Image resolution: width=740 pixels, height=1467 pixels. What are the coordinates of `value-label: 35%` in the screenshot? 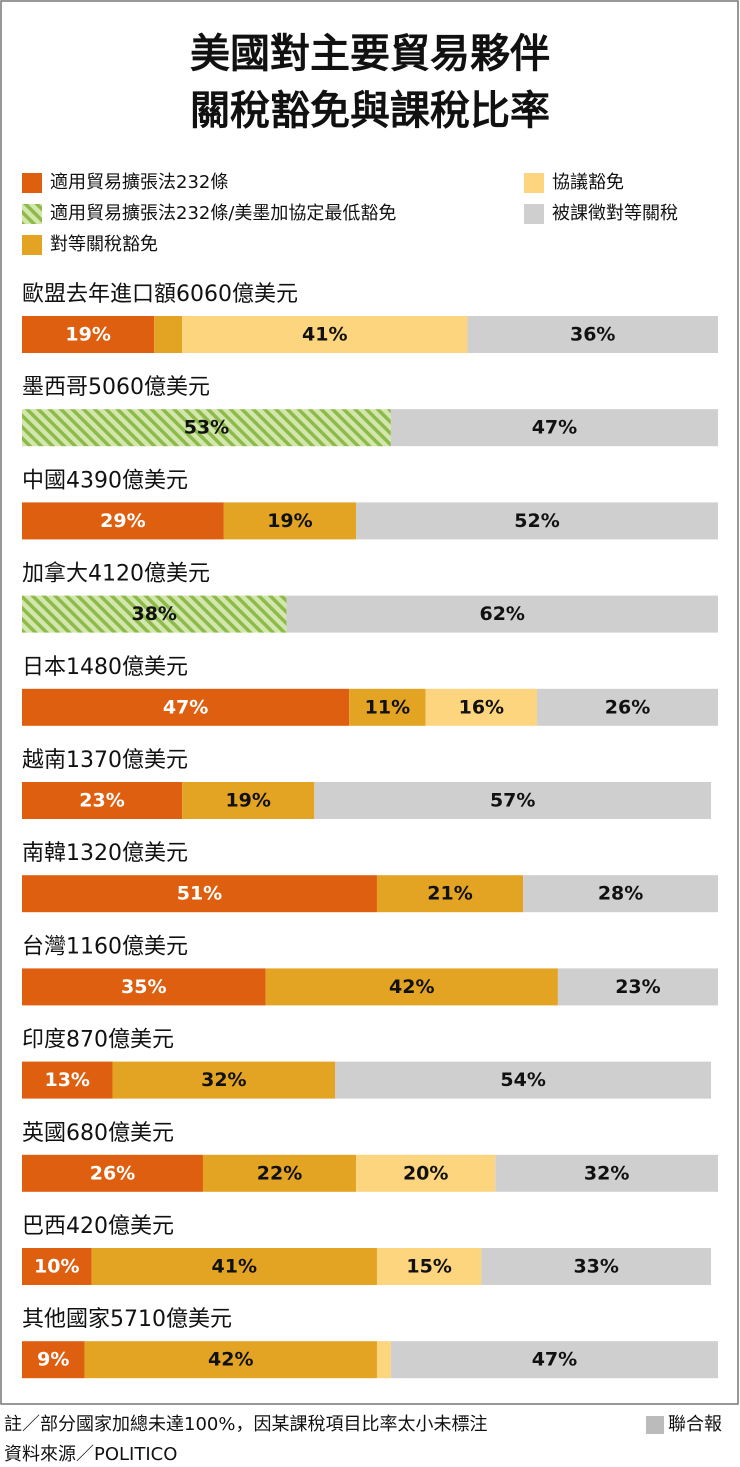 It's located at (143, 987).